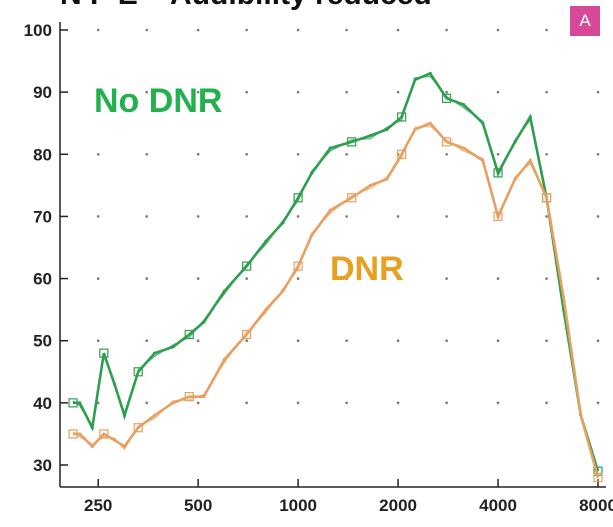 This screenshot has width=613, height=527. Describe the element at coordinates (42, 154) in the screenshot. I see `y-tick-label: 80` at that location.